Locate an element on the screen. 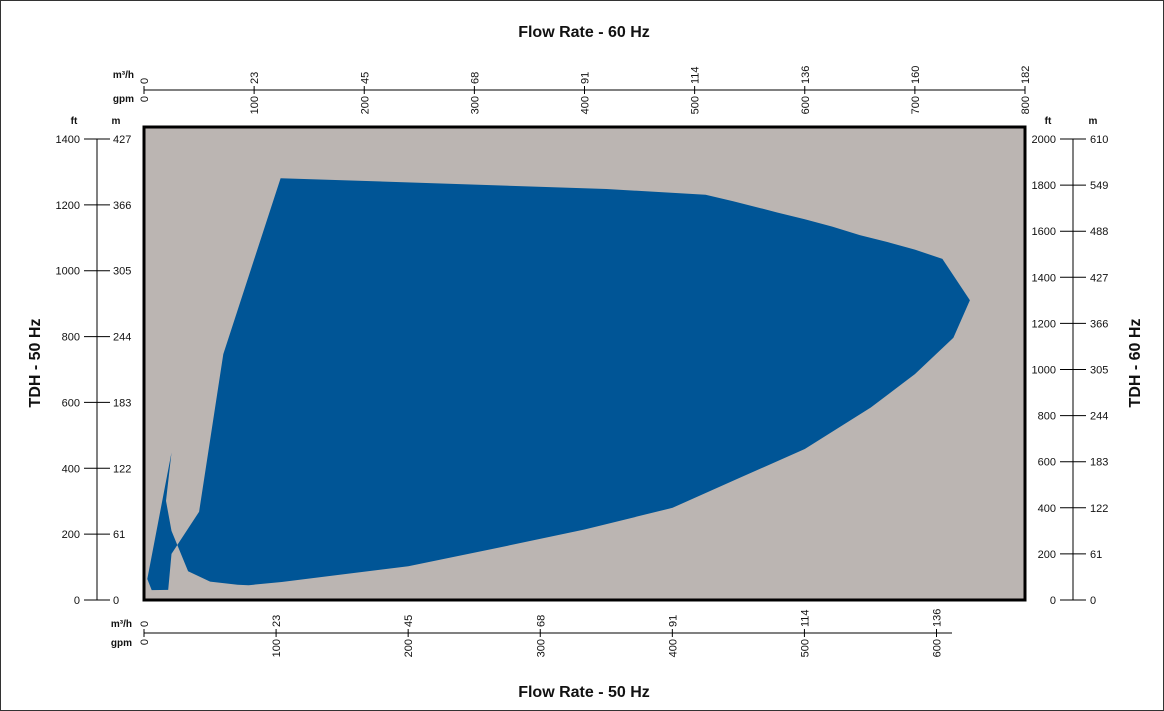 This screenshot has height=711, width=1164. left-m-tick-label: 122 is located at coordinates (122, 469).